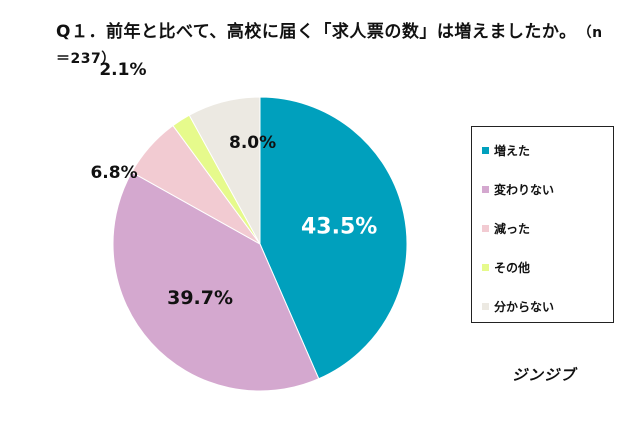  I want to click on legend-item-2: 変わりない, so click(518, 189).